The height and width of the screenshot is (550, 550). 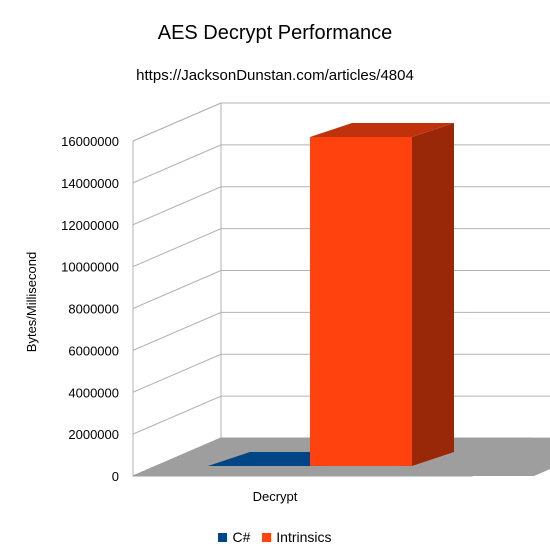 I want to click on legend-item-csharp: C#, so click(x=234, y=537).